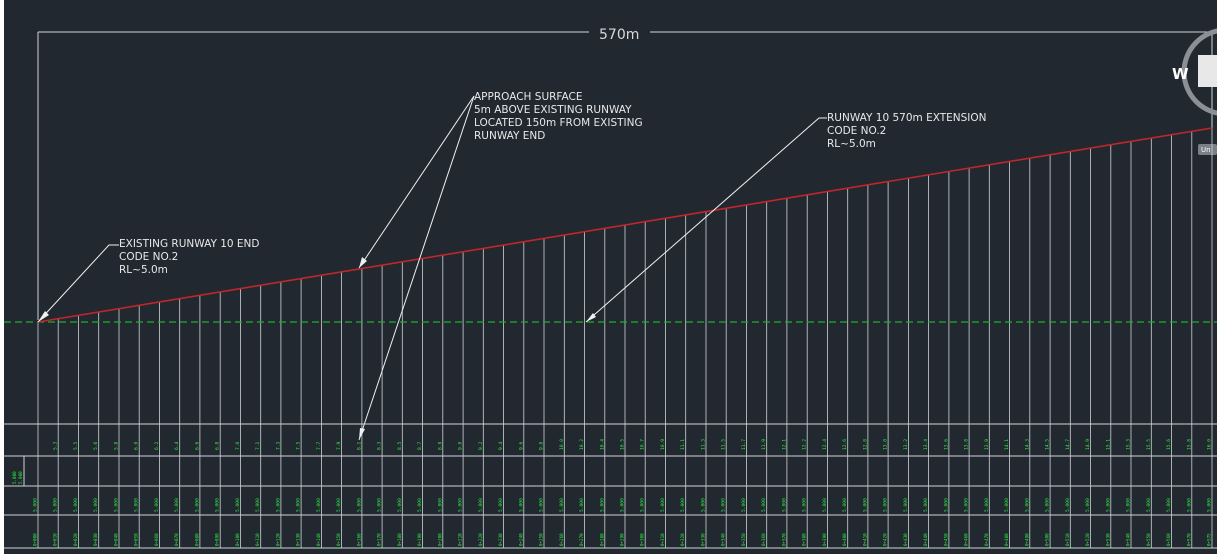 This screenshot has height=554, width=1217. What do you see at coordinates (581, 539) in the screenshot?
I see `chainage-value: 0+270` at bounding box center [581, 539].